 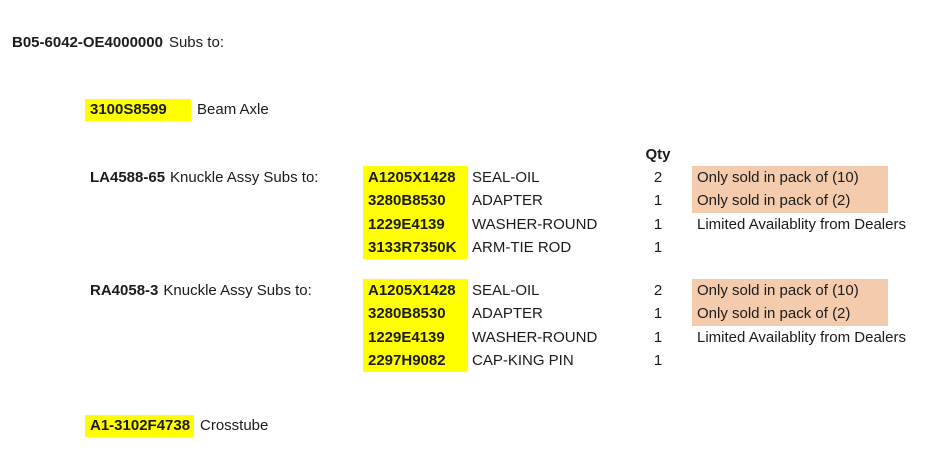 I want to click on section-label: LA4588-65 Knuckle Assy Subs to:, so click(x=204, y=177).